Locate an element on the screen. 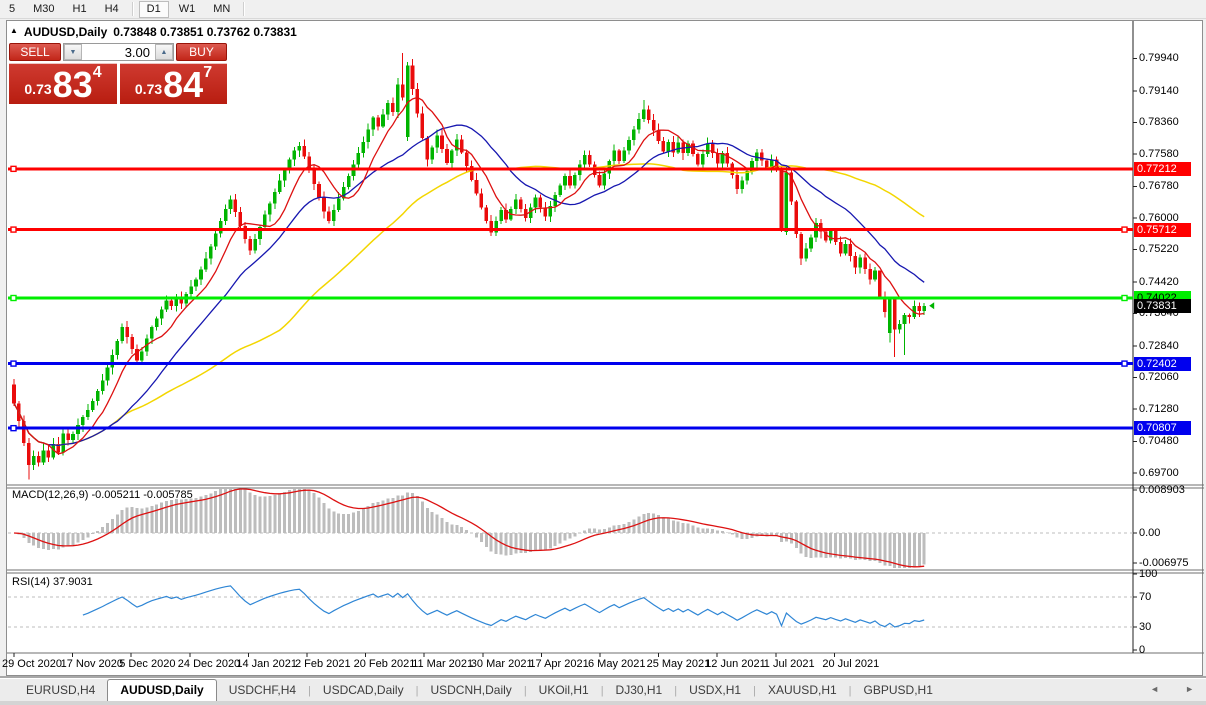 The width and height of the screenshot is (1206, 705). timeframe-button-h4: H4 is located at coordinates (111, 8).